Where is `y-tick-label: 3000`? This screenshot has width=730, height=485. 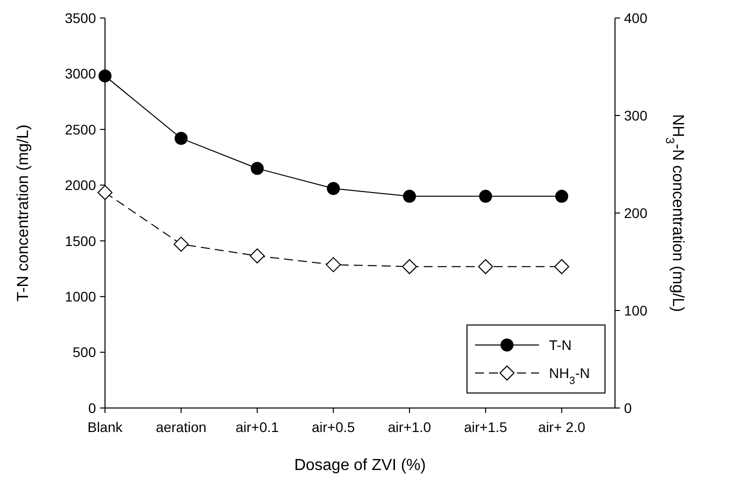
y-tick-label: 3000 is located at coordinates (80, 74).